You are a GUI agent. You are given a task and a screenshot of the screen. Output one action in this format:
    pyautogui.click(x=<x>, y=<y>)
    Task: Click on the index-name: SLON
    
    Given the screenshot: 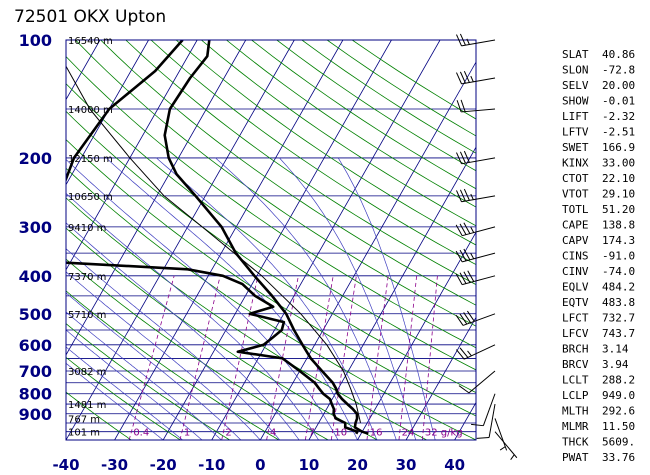 What is the action you would take?
    pyautogui.click(x=575, y=70)
    